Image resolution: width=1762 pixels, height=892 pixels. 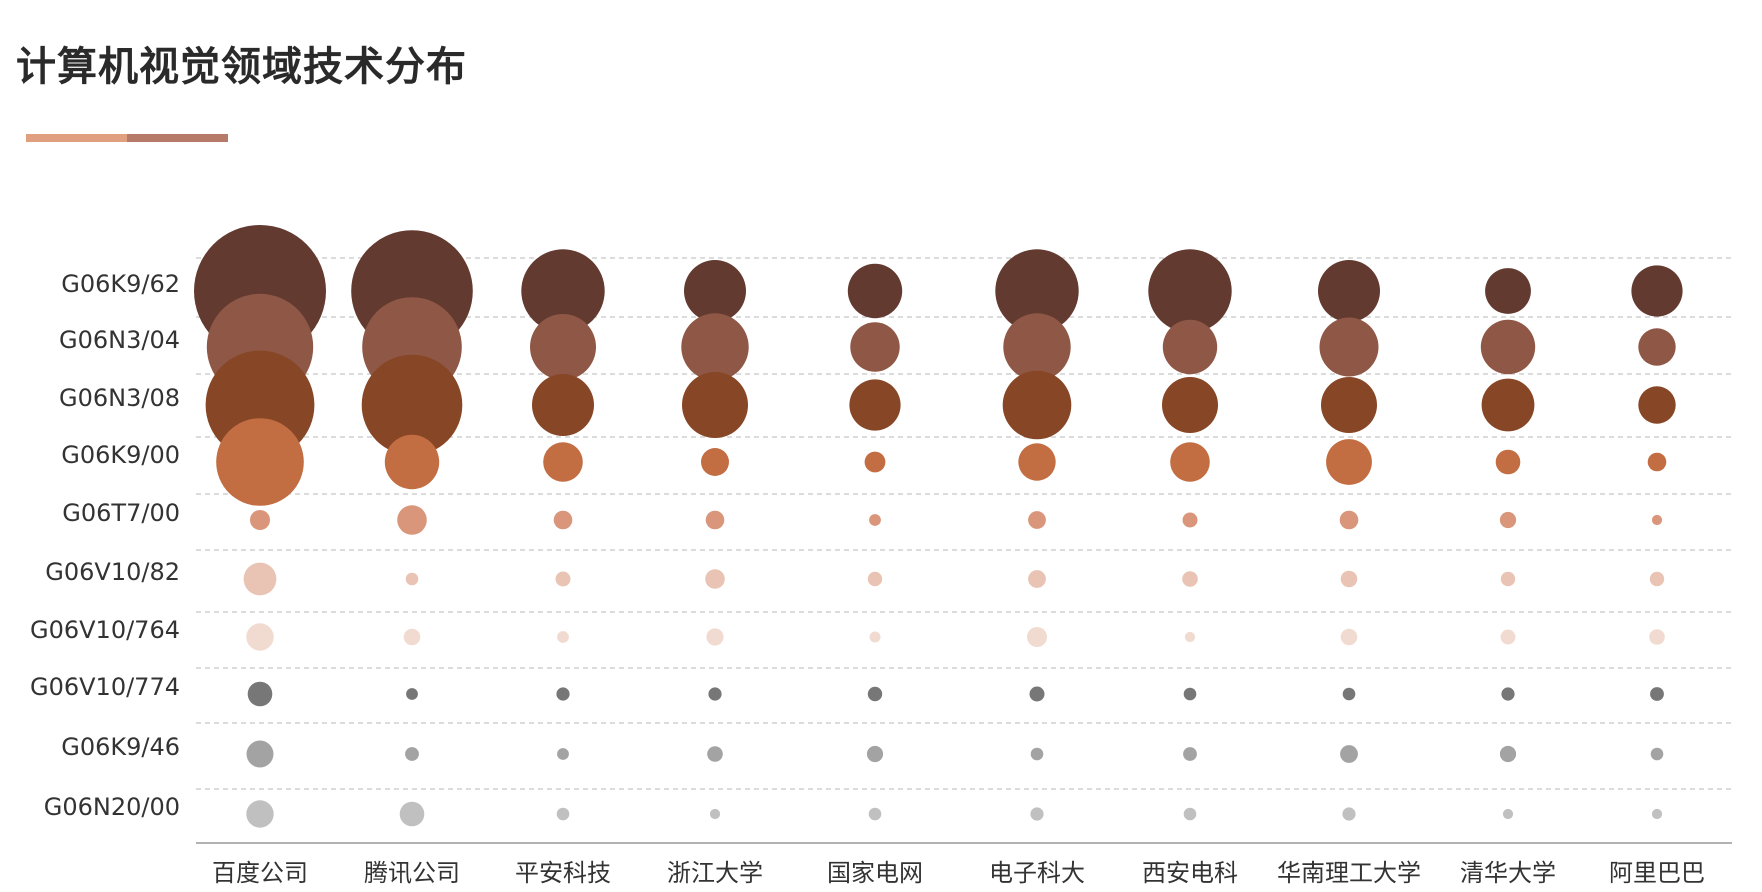 What do you see at coordinates (119, 340) in the screenshot?
I see `y-tick-label: G06N3/04` at bounding box center [119, 340].